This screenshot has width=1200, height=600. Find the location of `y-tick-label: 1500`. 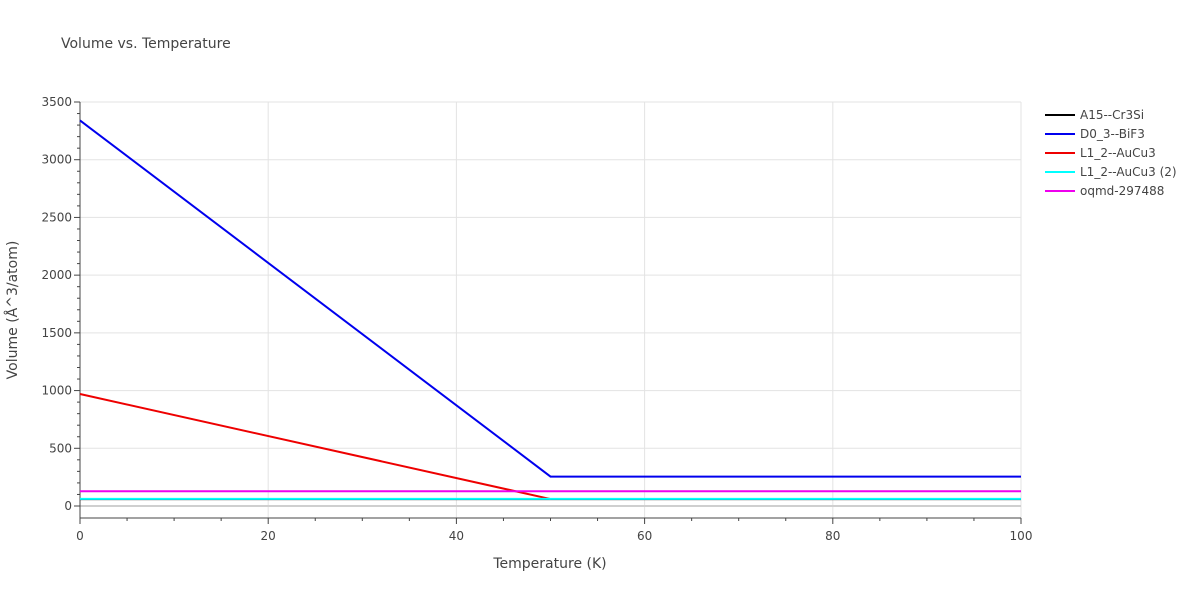

y-tick-label: 1500 is located at coordinates (56, 333).